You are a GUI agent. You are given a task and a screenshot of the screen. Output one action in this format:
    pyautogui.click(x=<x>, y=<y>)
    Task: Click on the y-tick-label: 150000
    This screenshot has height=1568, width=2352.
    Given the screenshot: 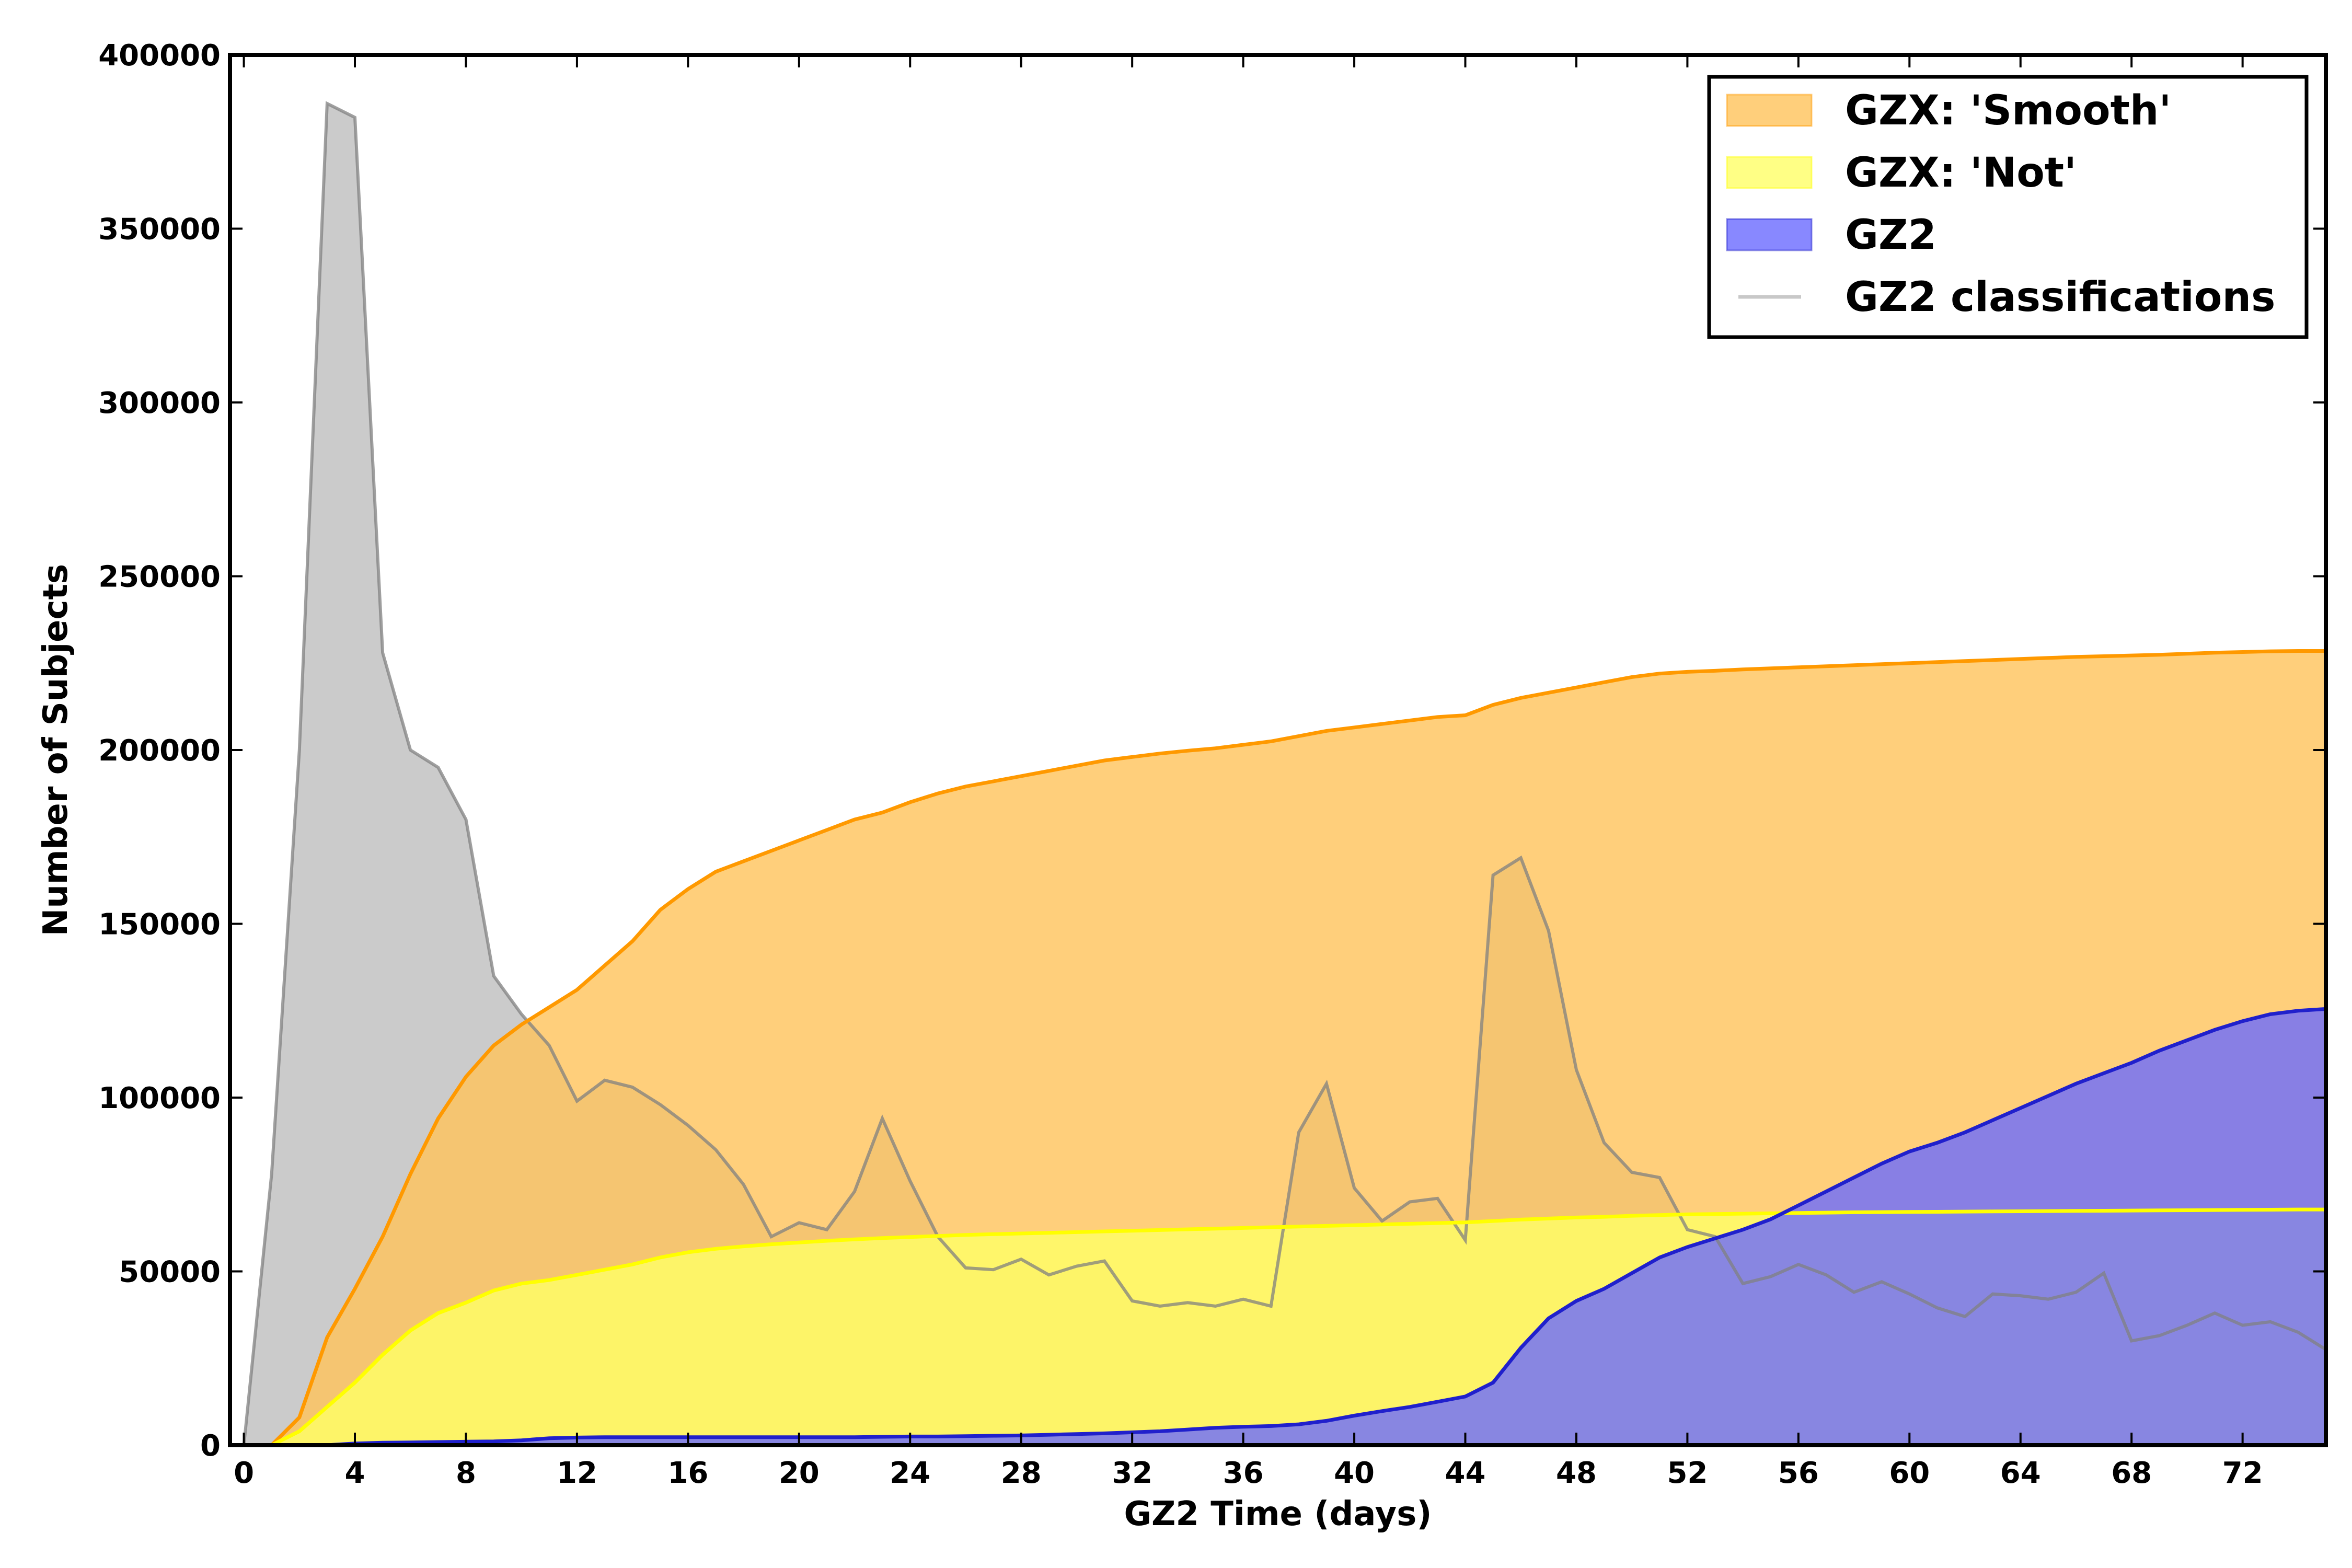 What is the action you would take?
    pyautogui.click(x=159, y=925)
    